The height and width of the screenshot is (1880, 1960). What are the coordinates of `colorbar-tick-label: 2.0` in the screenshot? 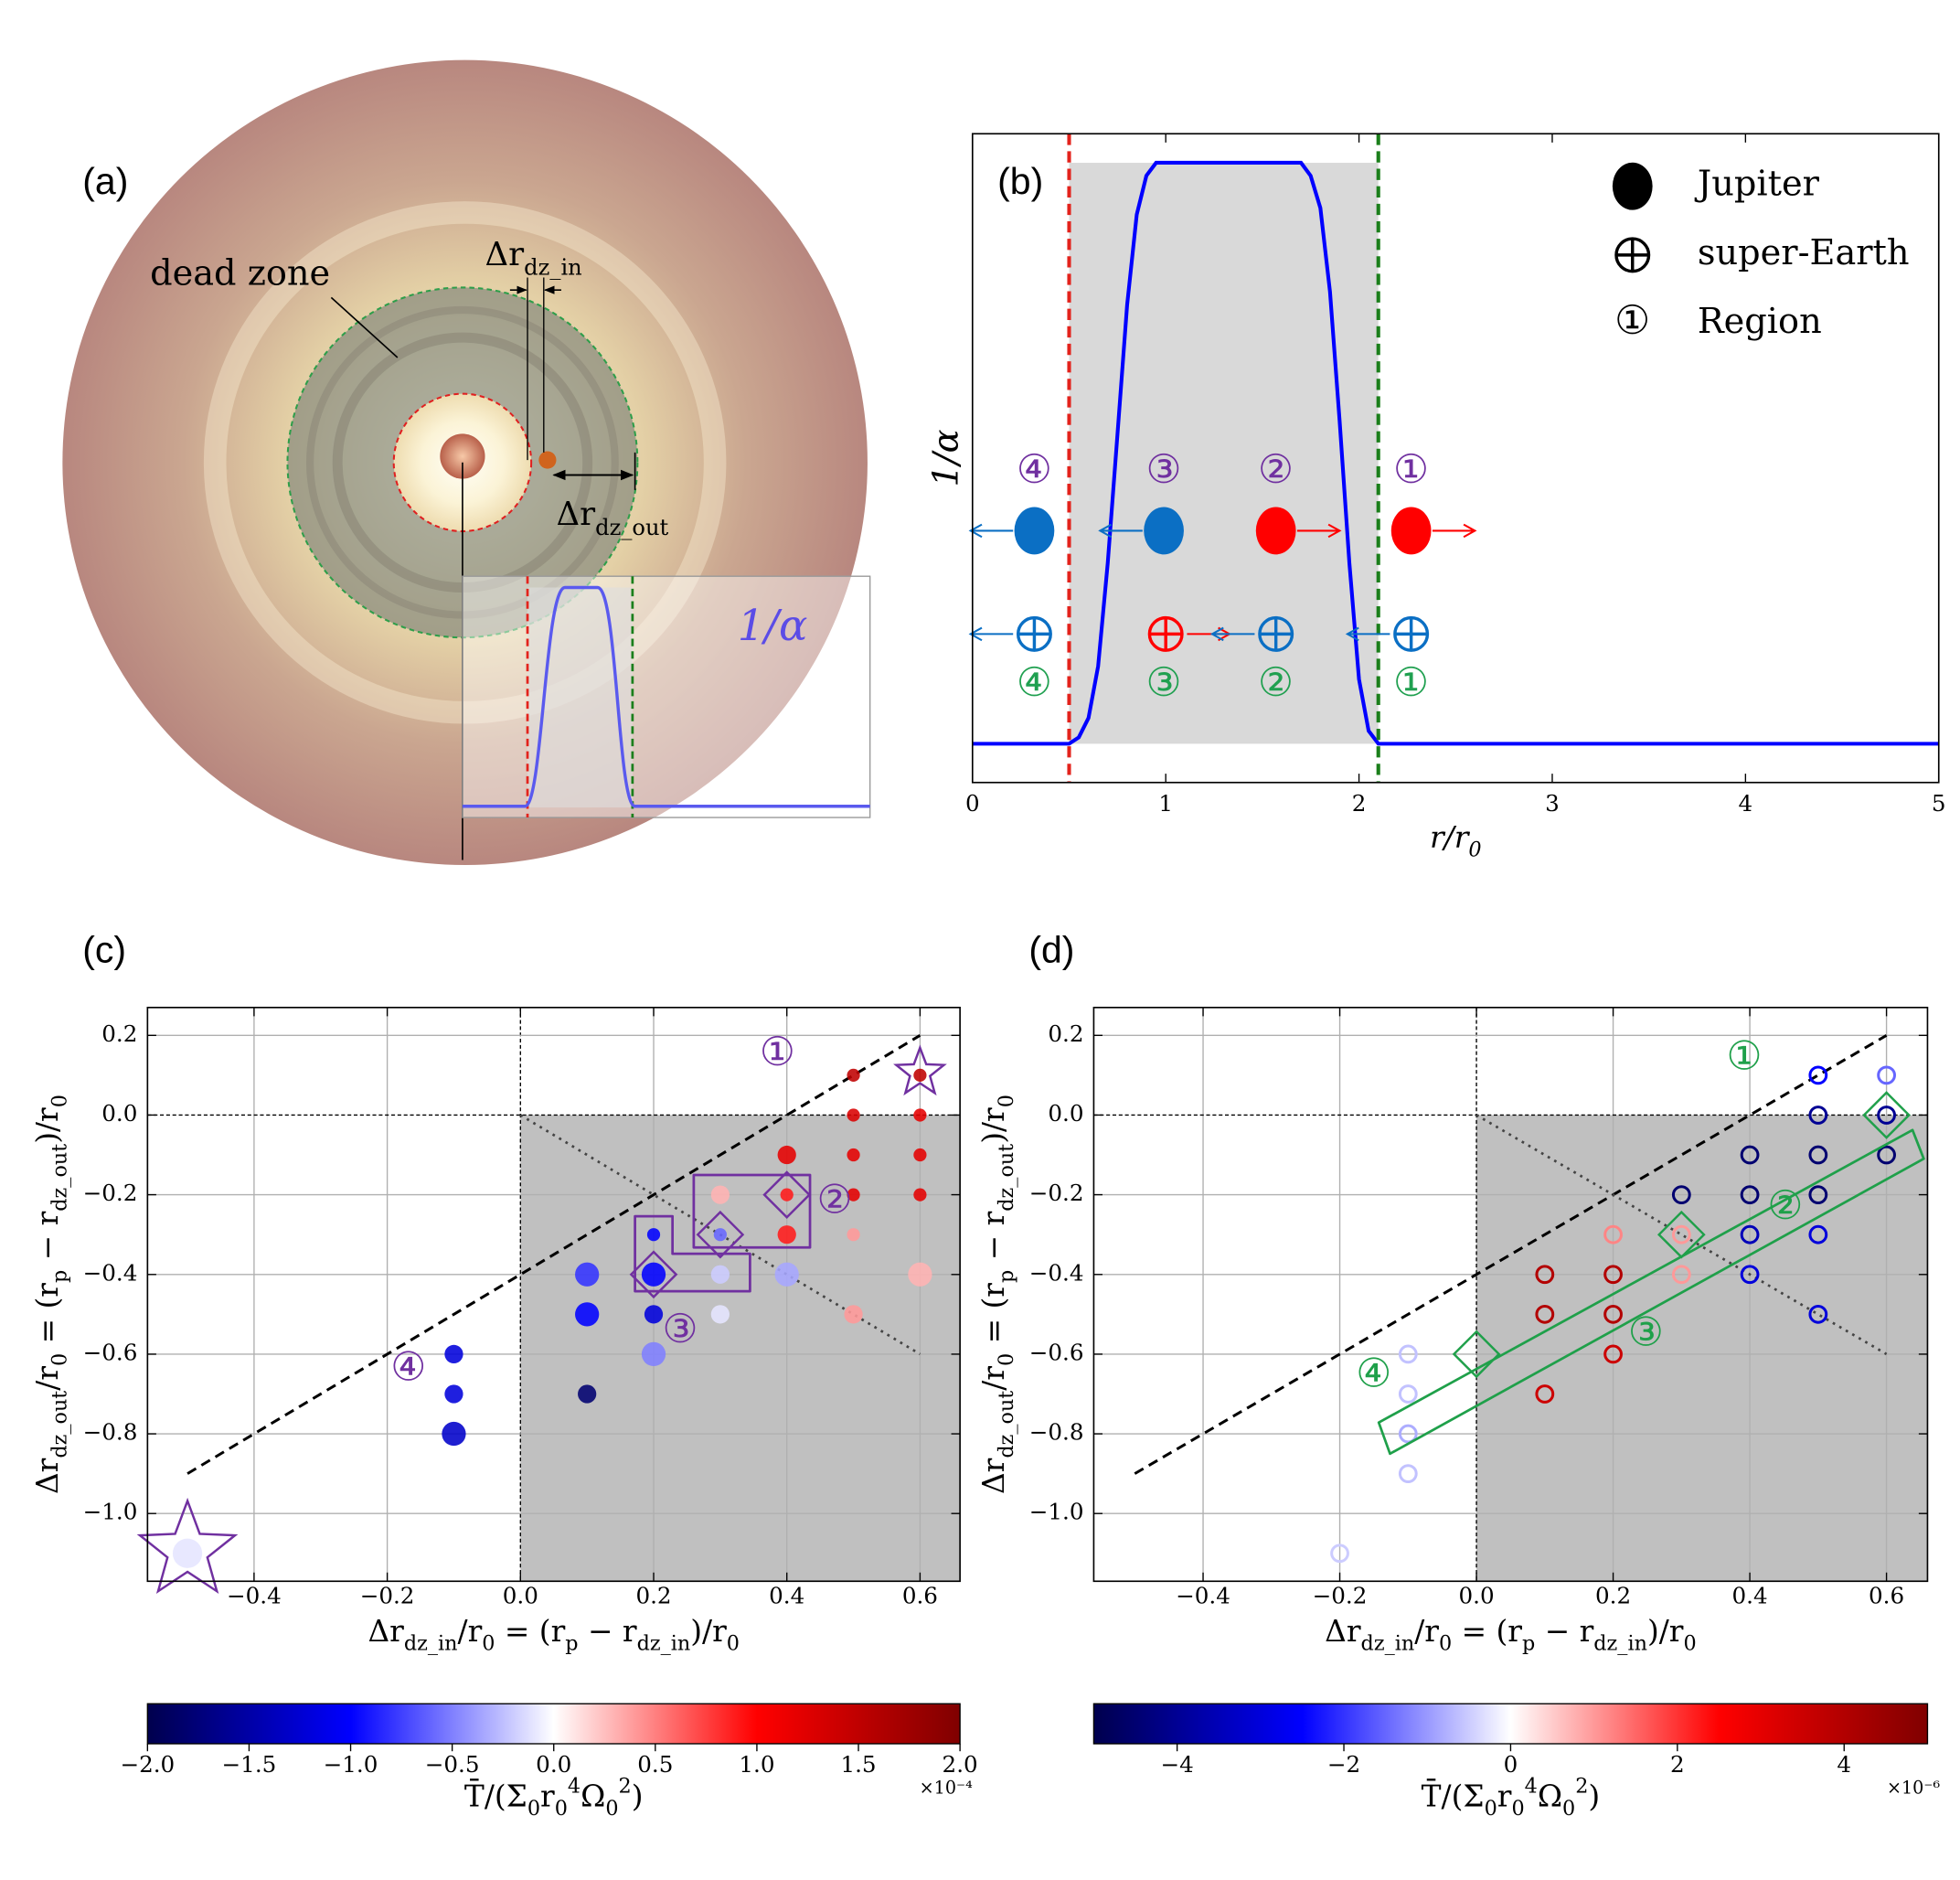 It's located at (960, 1764).